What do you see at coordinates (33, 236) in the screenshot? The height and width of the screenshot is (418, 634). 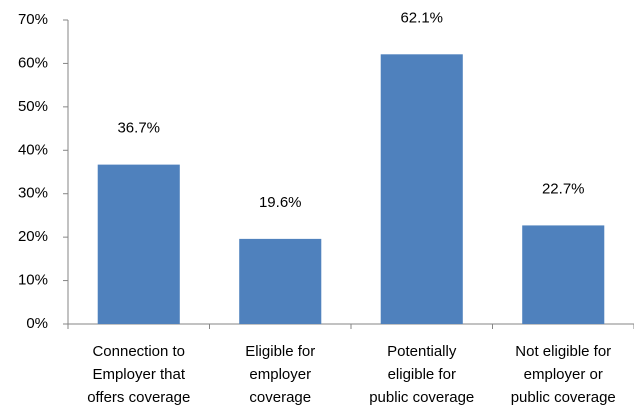 I see `y-tick-label: 20%` at bounding box center [33, 236].